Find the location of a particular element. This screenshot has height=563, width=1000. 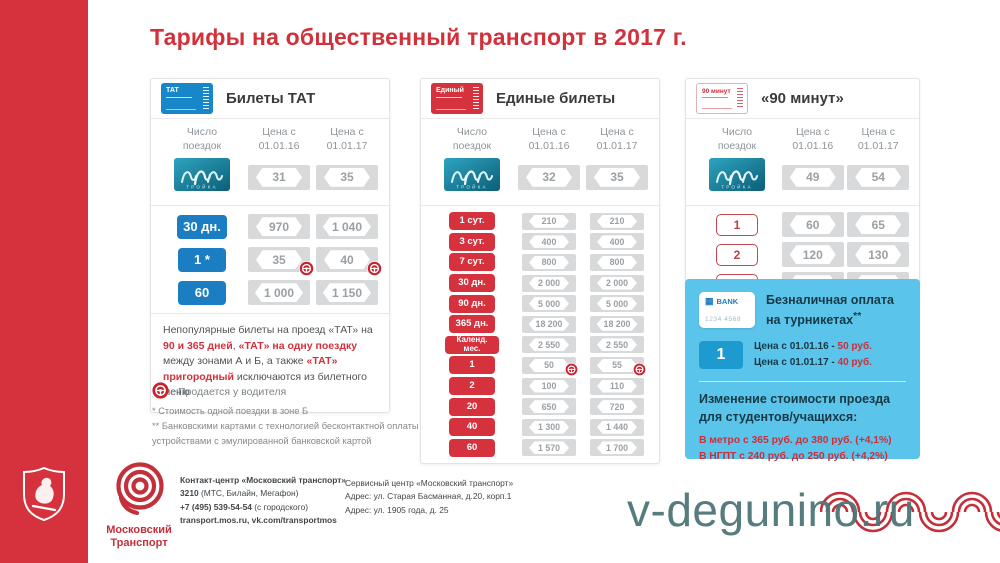

col-header-price17: Цена с 01.01.17 is located at coordinates (347, 139).